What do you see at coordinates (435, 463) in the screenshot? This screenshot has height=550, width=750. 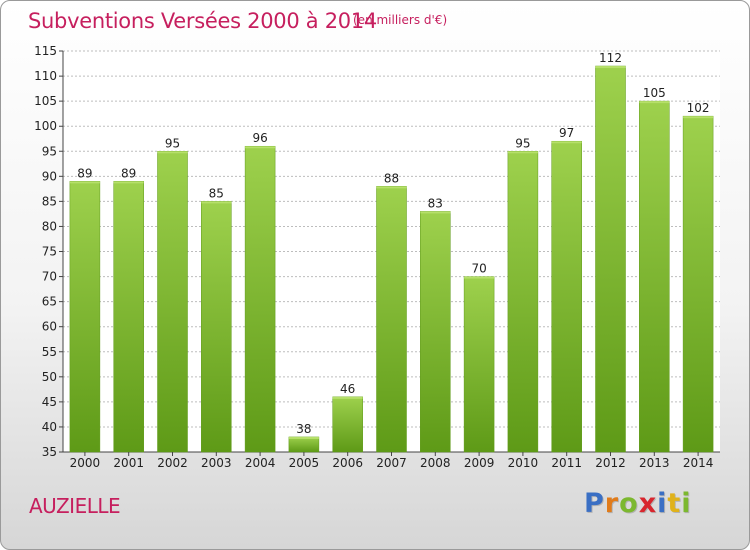 I see `x-tick-label: 2008` at bounding box center [435, 463].